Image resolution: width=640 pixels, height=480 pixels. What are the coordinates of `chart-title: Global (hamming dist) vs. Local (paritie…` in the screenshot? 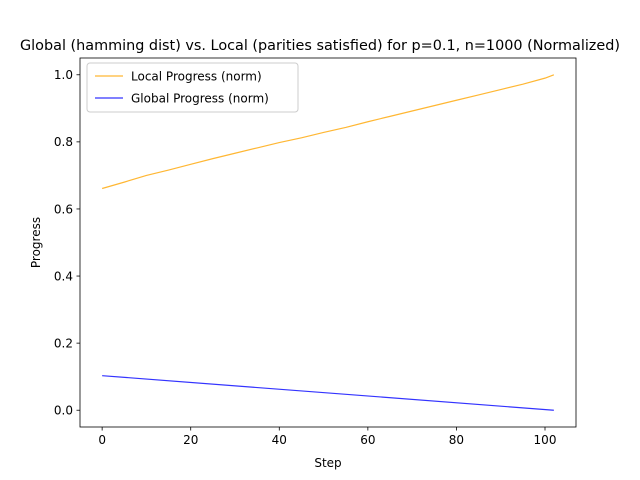 It's located at (320, 46).